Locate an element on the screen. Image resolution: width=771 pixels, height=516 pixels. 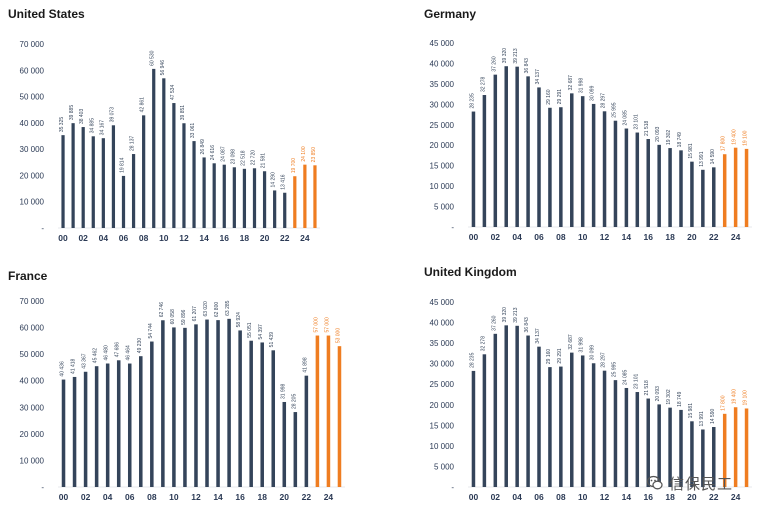
data-label: 57 000 is located at coordinates (316, 325).